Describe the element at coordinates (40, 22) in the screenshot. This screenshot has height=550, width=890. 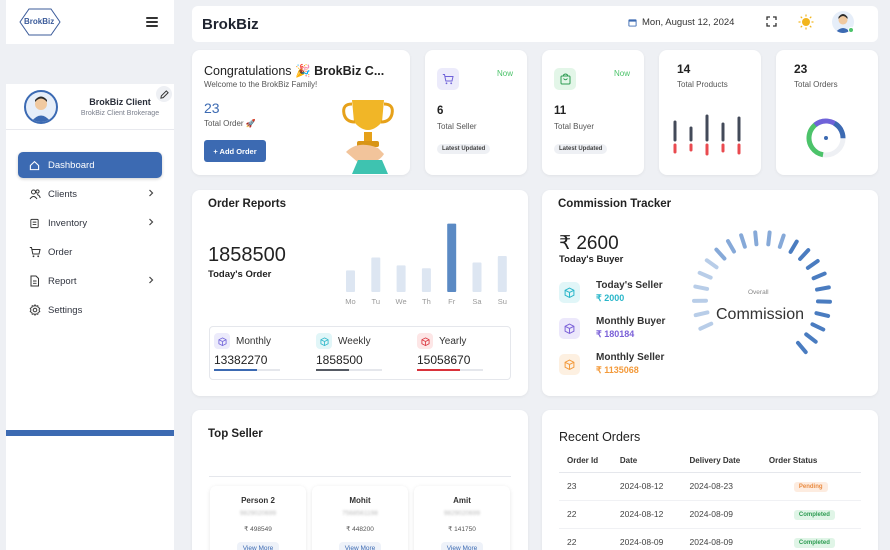
I see `brand-logo: BrokBiz` at that location.